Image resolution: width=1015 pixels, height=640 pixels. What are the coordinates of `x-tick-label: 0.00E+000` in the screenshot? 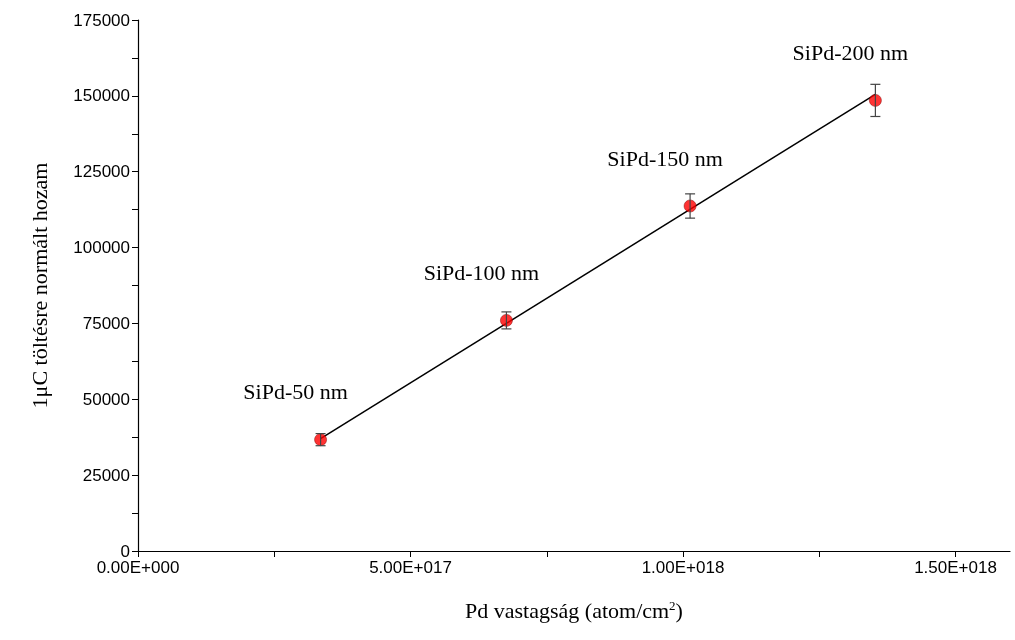 It's located at (138, 567).